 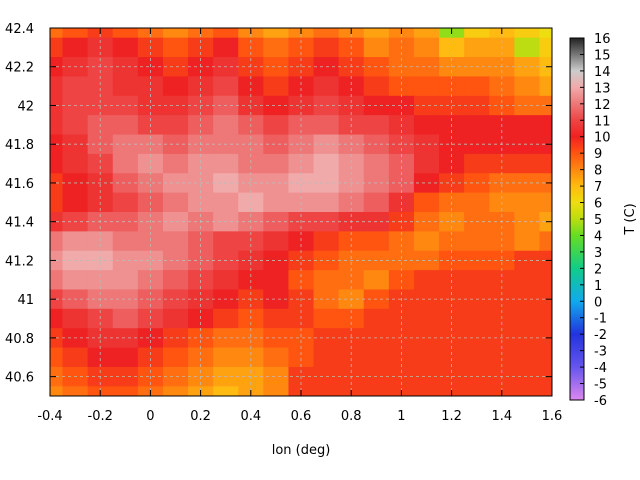 I want to click on colorbar-tick-label: 8, so click(x=598, y=171).